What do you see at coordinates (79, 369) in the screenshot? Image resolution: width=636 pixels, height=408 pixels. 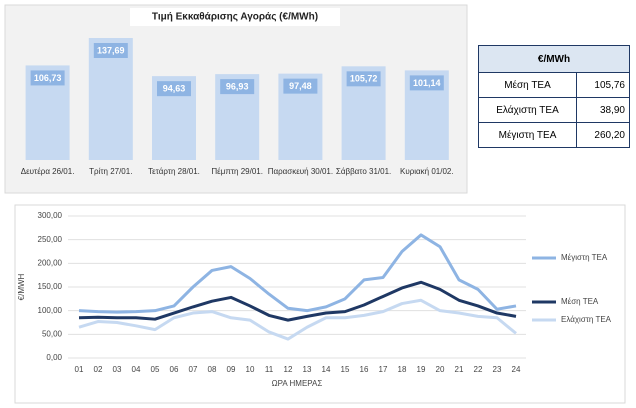 I see `x-tick-label: 01` at bounding box center [79, 369].